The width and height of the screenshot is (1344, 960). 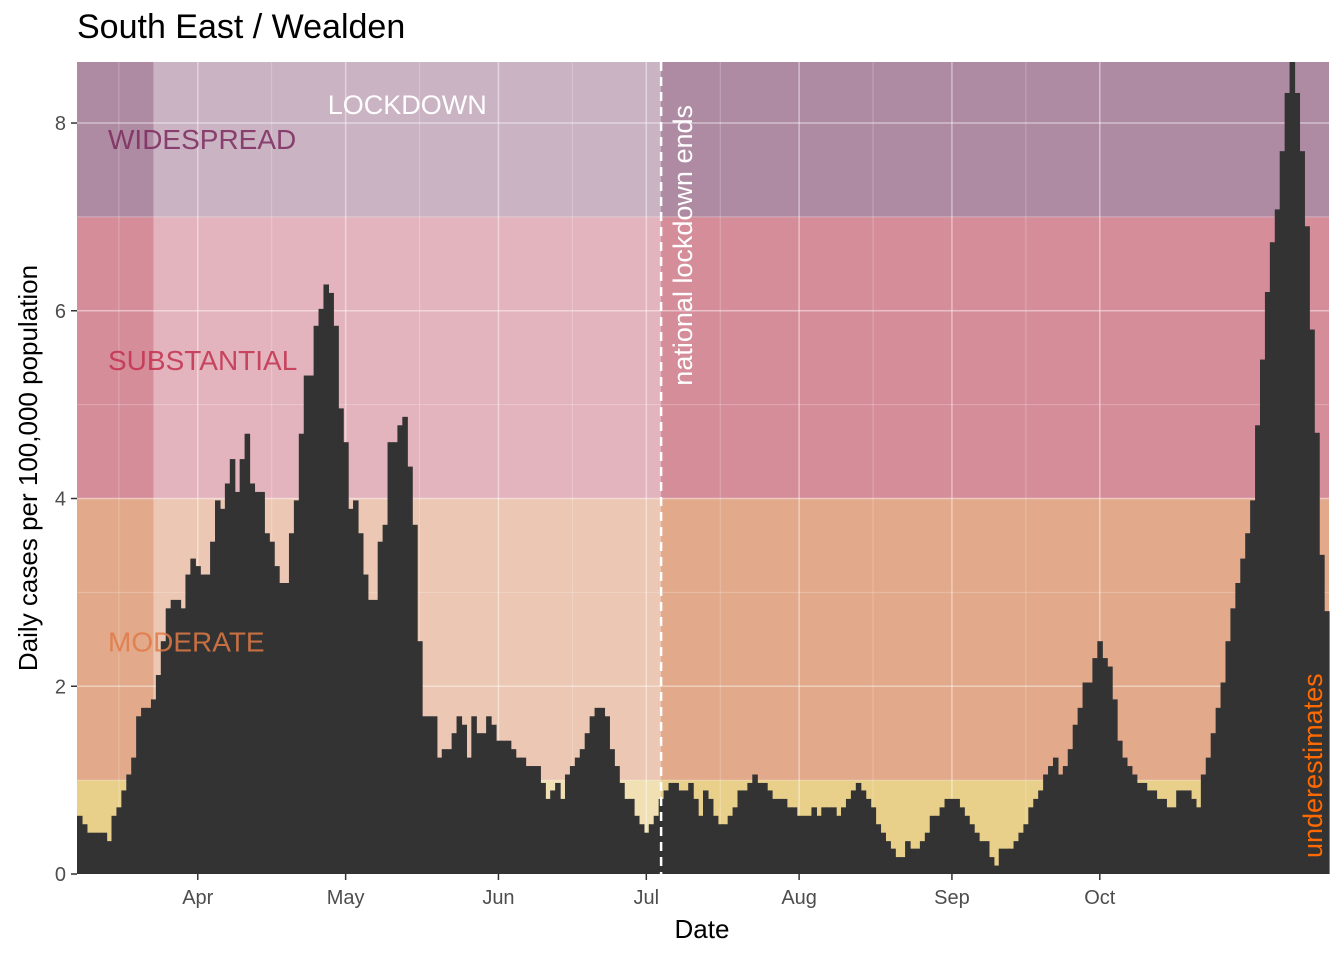 I want to click on lockdown-end-label: national lockdown ends, so click(x=683, y=245).